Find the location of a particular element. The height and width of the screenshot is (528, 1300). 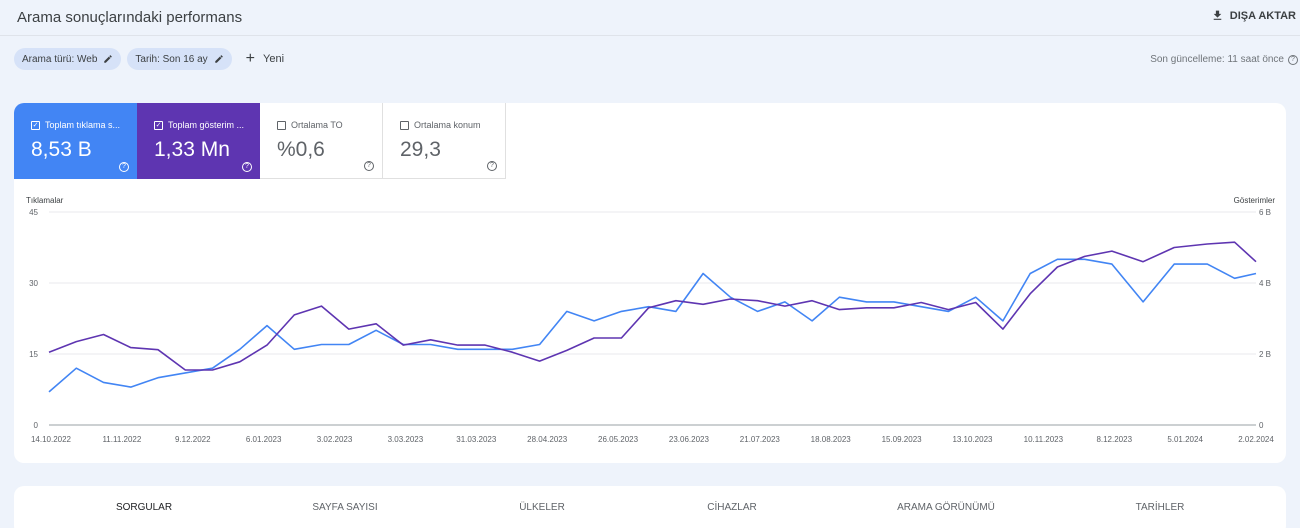

filter-chip-search-type: Arama türü: Web is located at coordinates (68, 59).